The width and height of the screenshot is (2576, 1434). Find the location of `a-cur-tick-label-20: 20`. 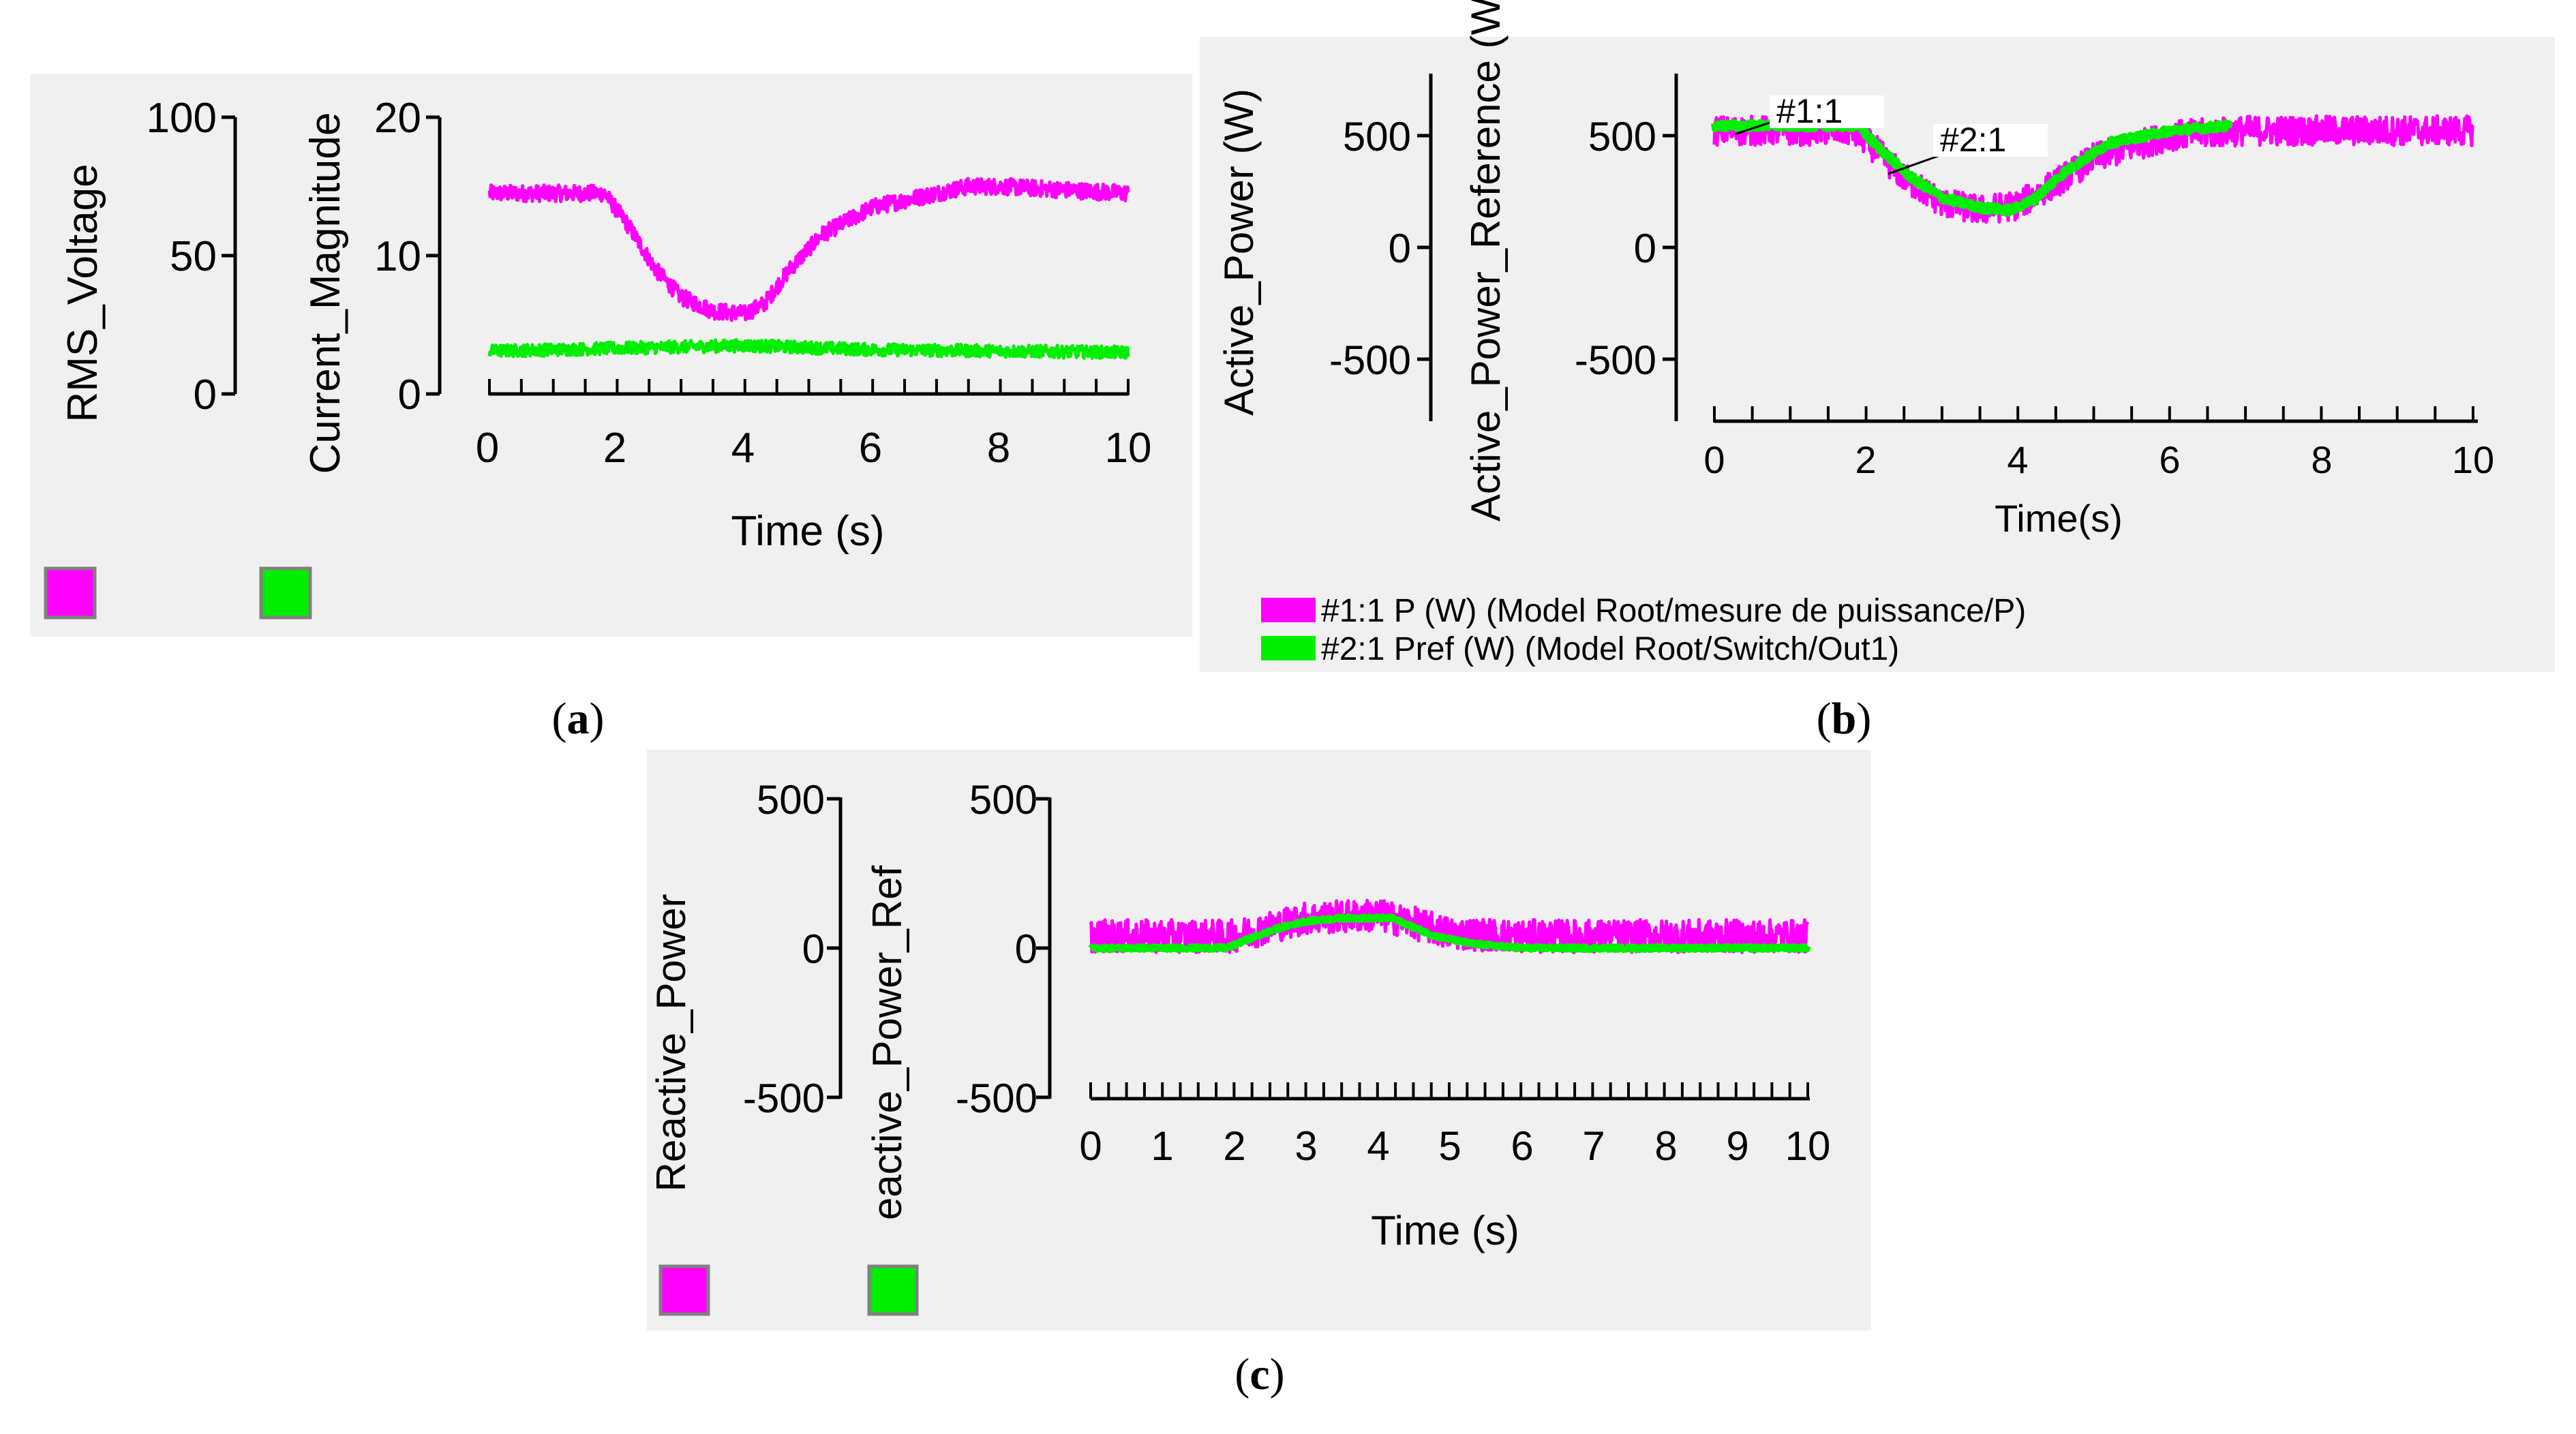

a-cur-tick-label-20: 20 is located at coordinates (398, 118).